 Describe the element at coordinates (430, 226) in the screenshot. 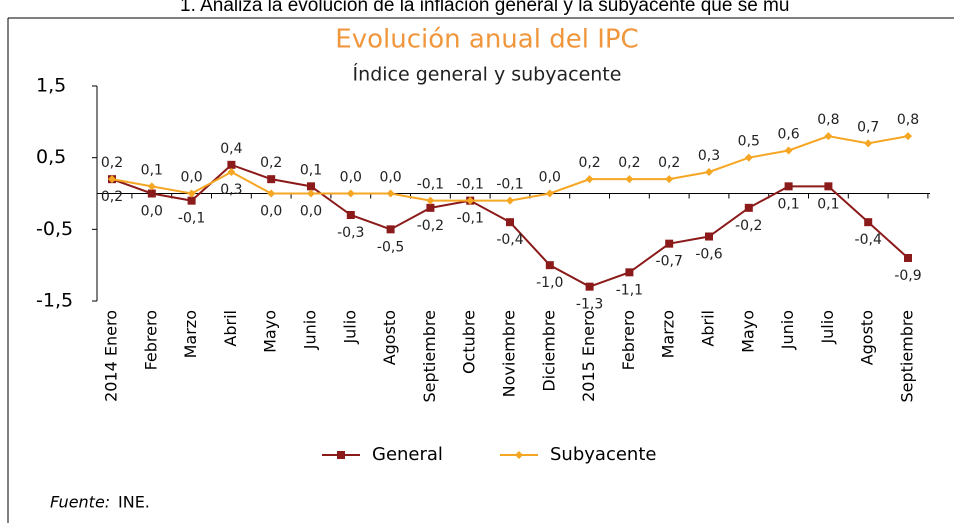

I see `data-label: -0,2` at that location.